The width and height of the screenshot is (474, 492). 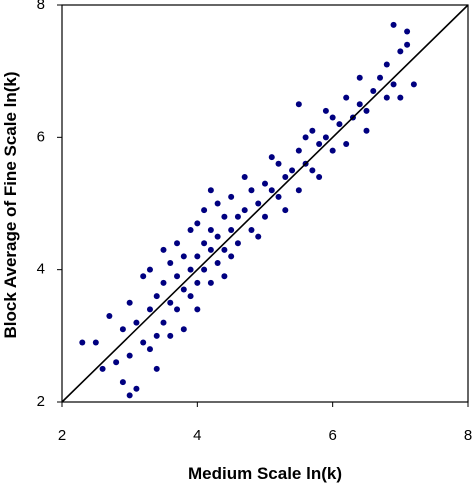 What do you see at coordinates (468, 435) in the screenshot?
I see `x-tick-label: 8` at bounding box center [468, 435].